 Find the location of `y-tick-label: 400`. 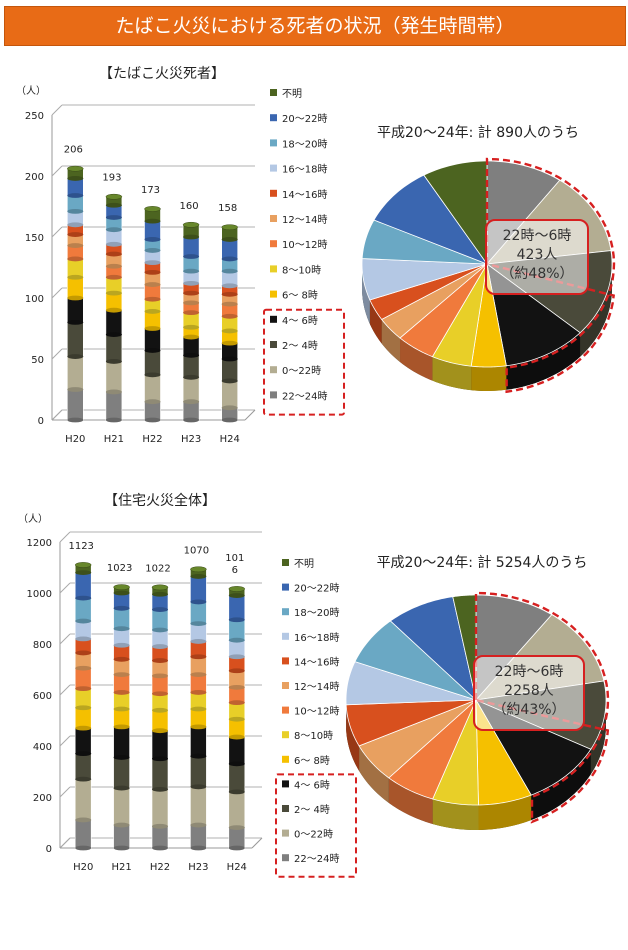

y-tick-label: 400 is located at coordinates (42, 747).